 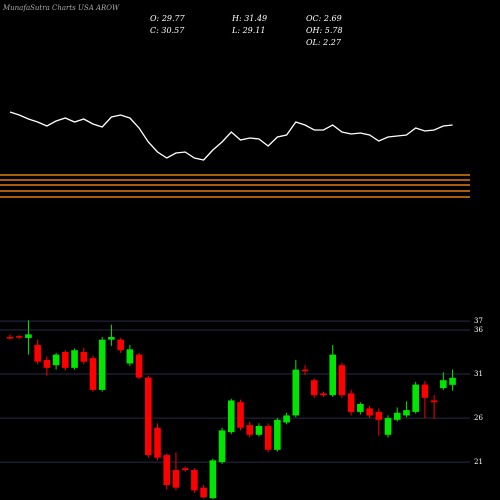 I want to click on stat-label: L:, so click(x=235, y=30).